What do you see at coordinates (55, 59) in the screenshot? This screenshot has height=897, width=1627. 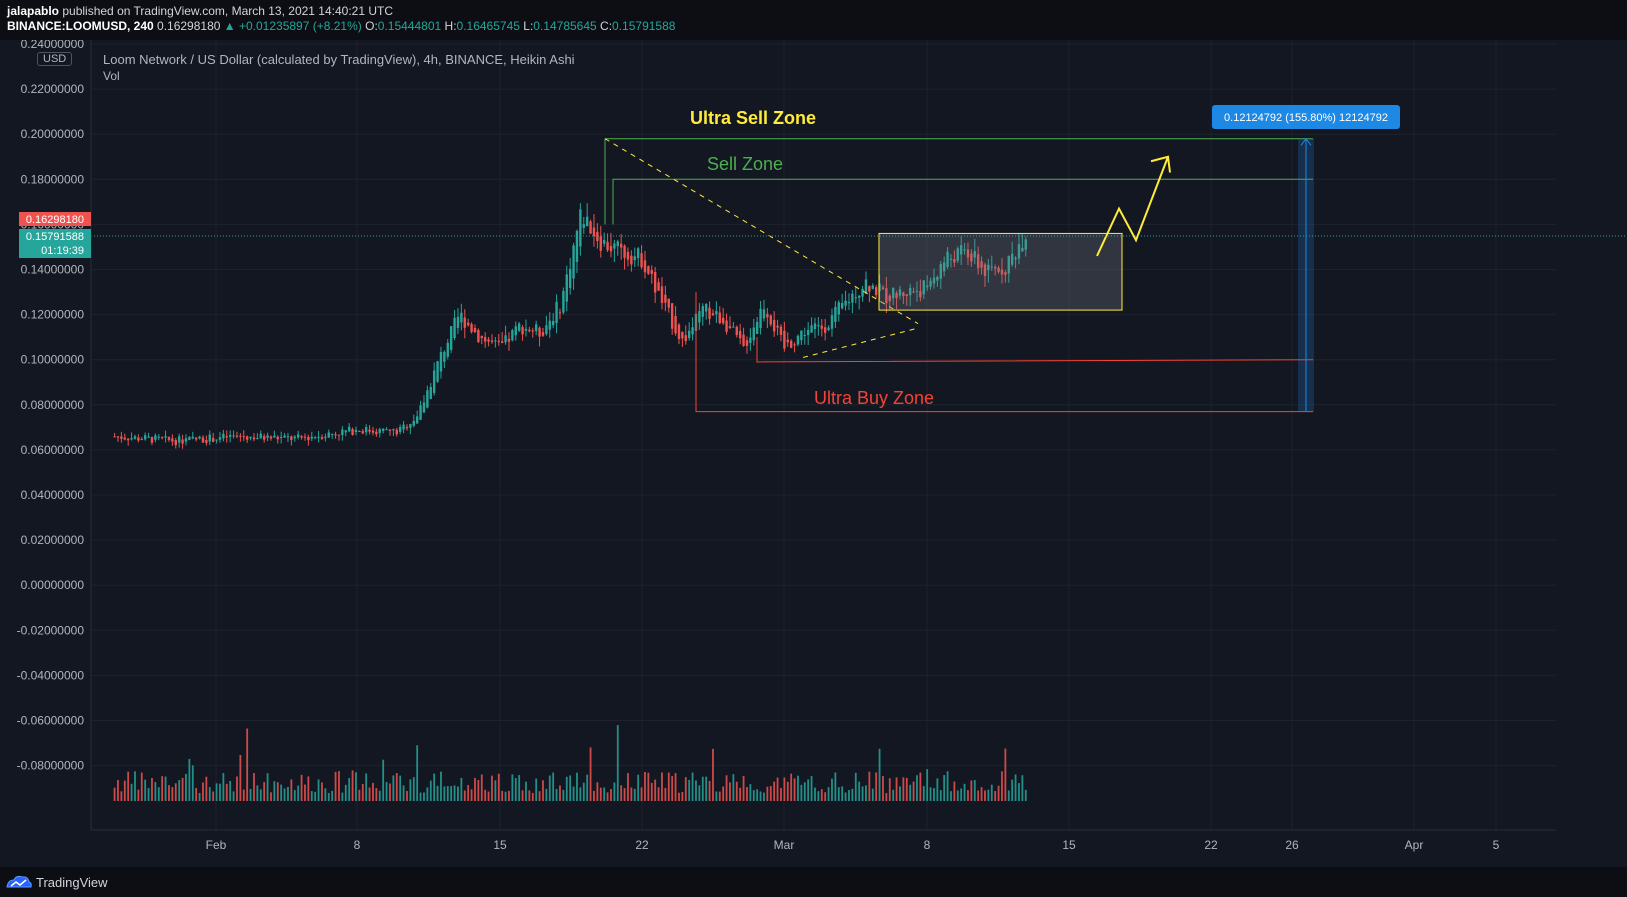 I see `currency-badge: USD` at bounding box center [55, 59].